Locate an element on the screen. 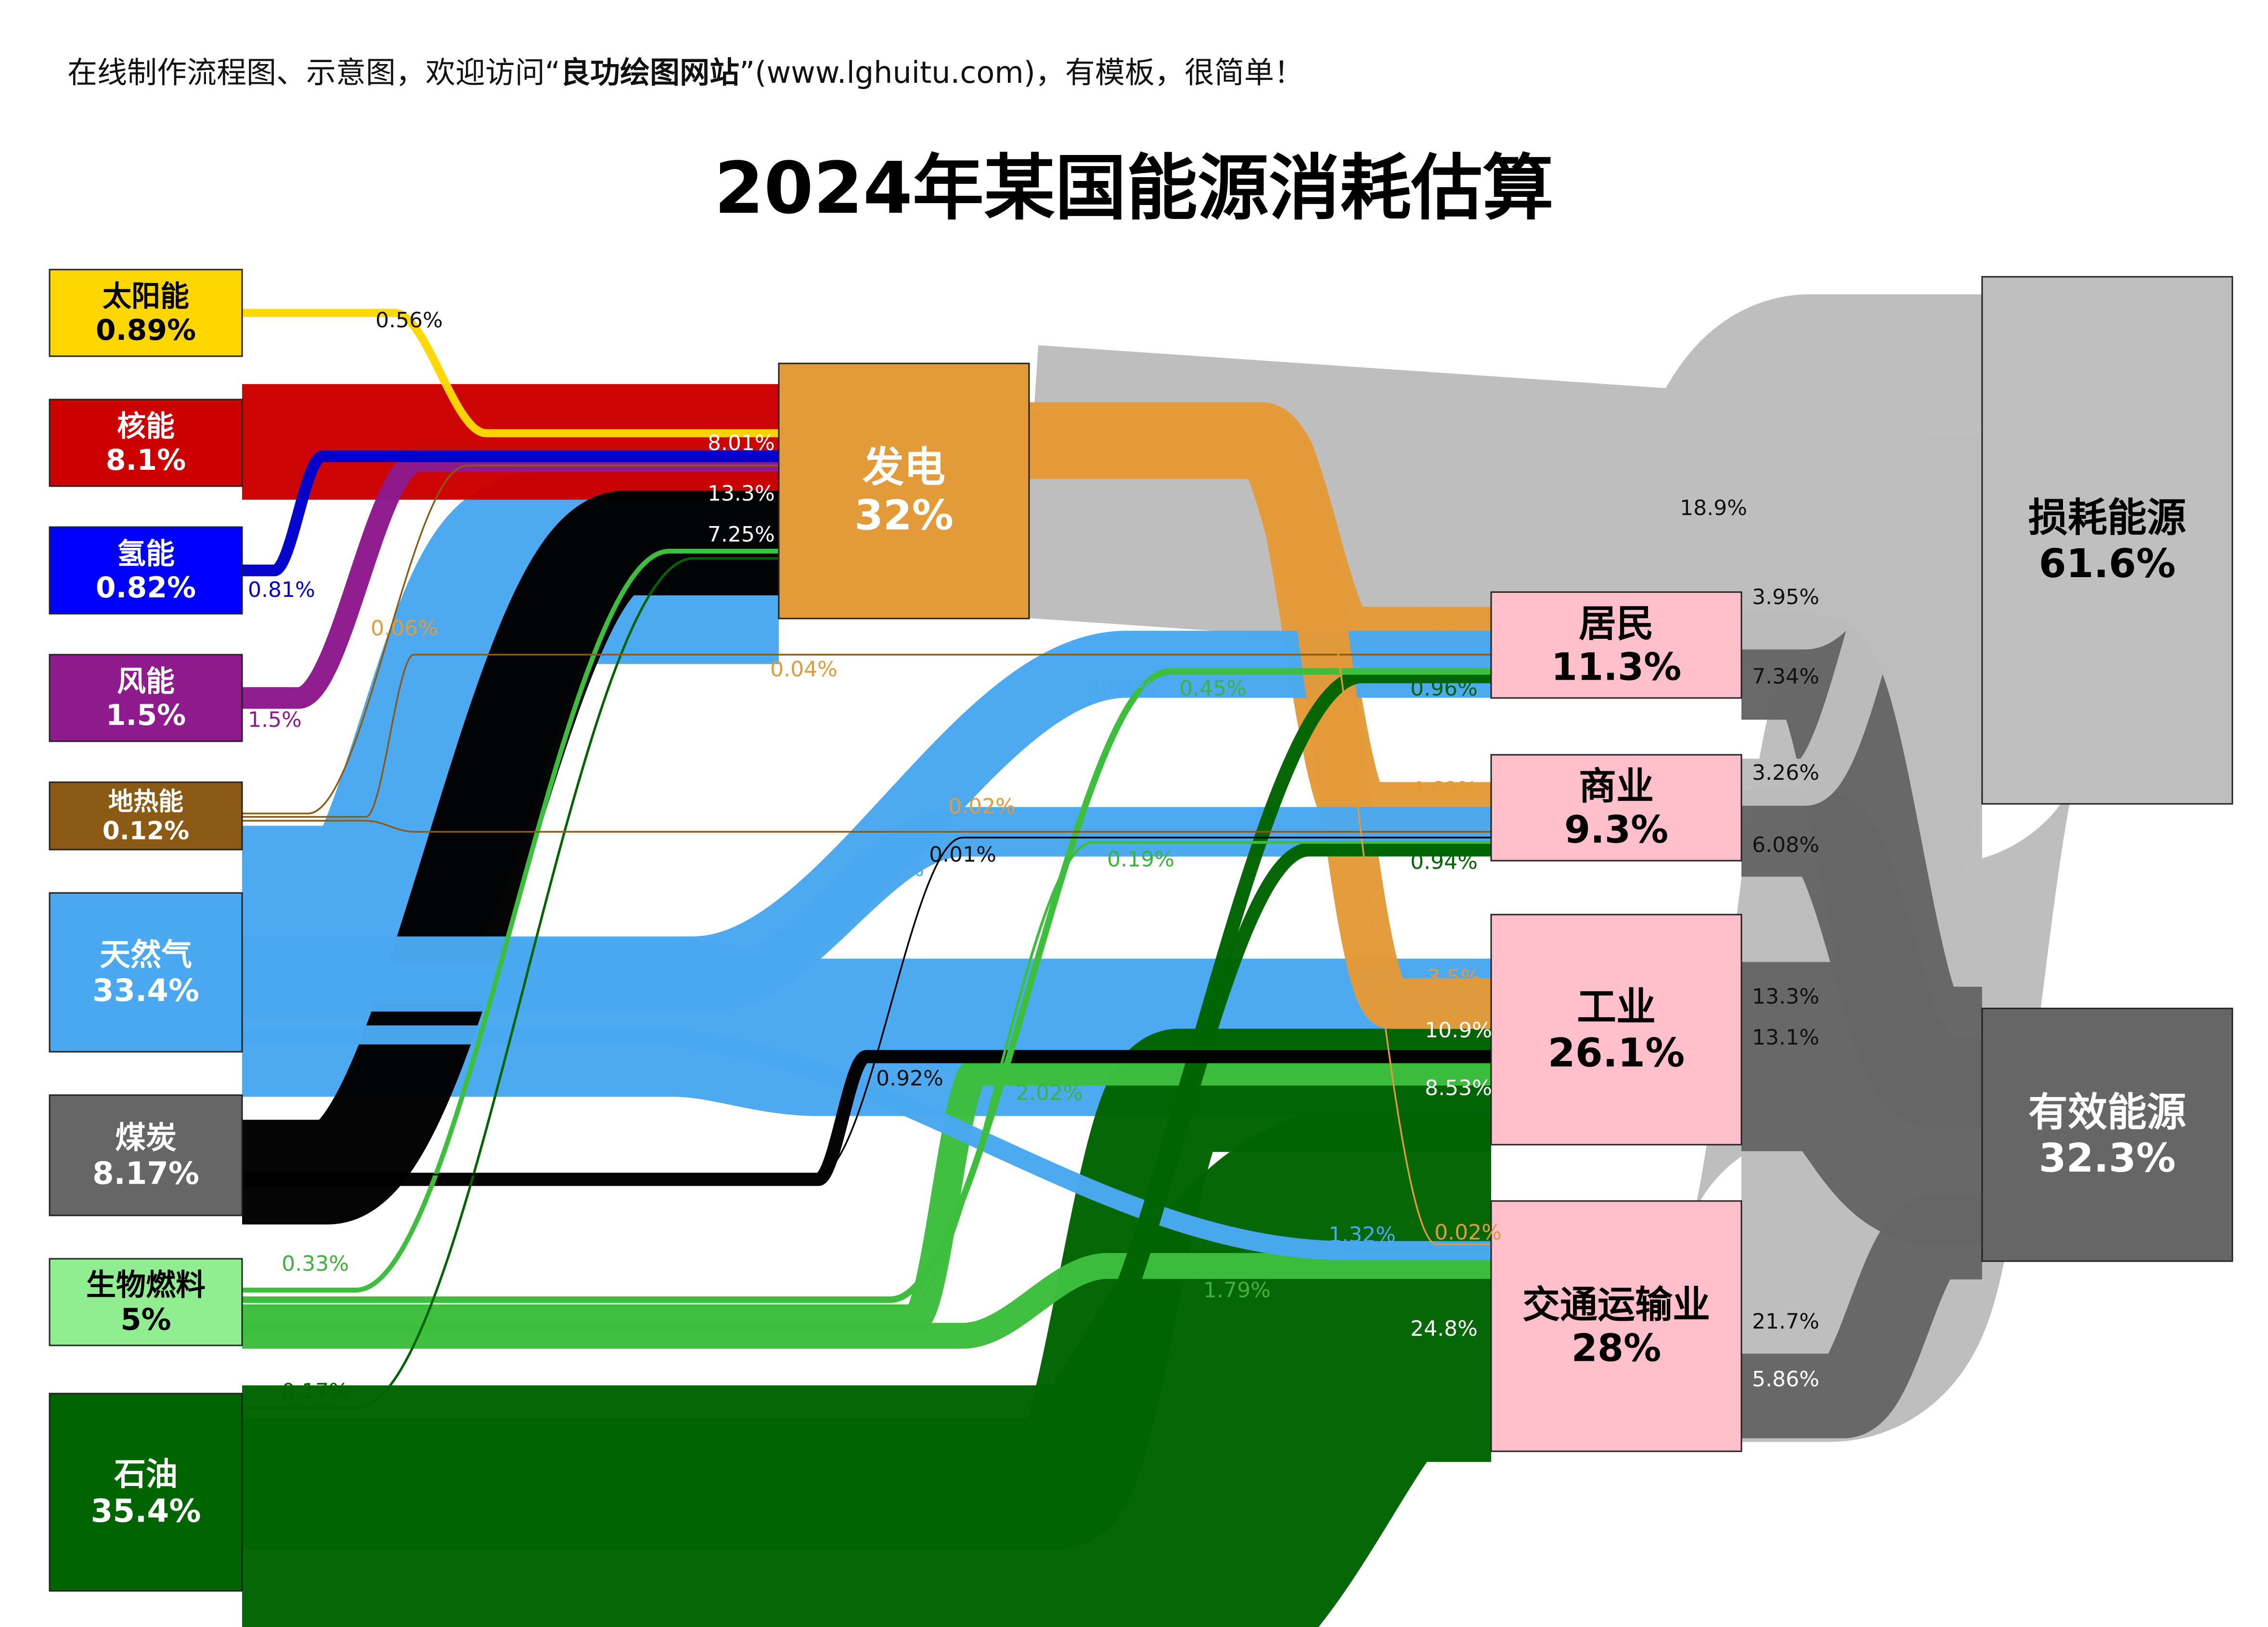 This screenshot has height=1627, width=2268. node-value-com: 9.3% is located at coordinates (1616, 830).